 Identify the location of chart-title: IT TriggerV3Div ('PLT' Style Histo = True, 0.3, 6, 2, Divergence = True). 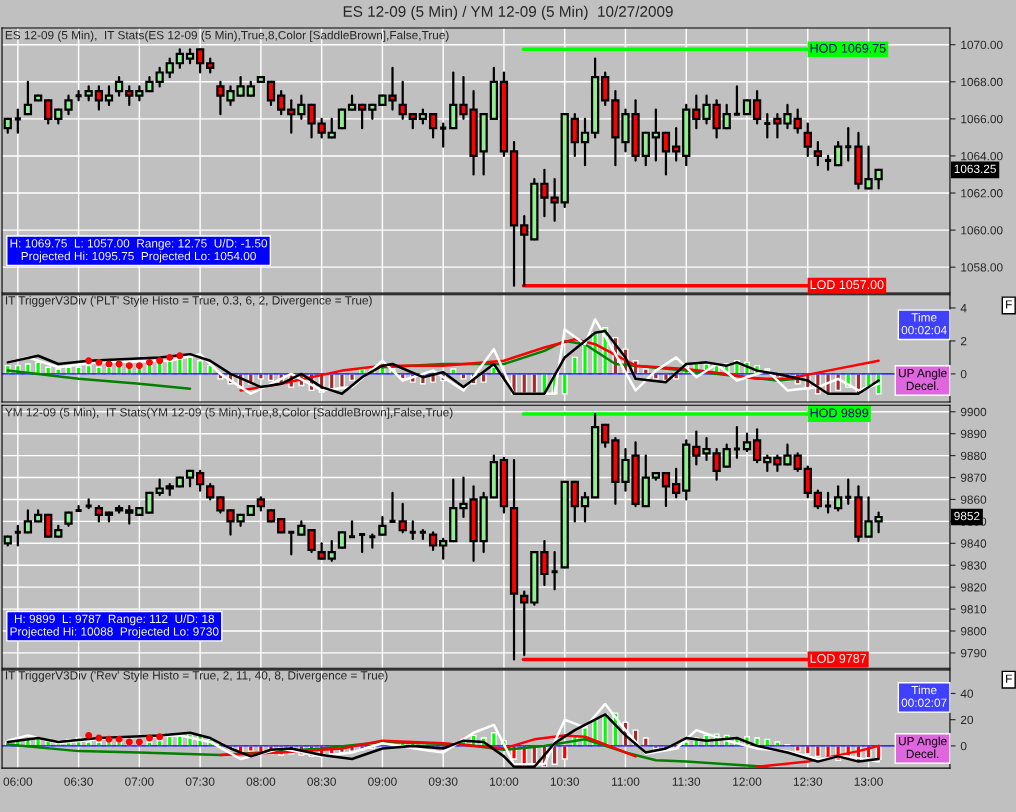
(188, 301).